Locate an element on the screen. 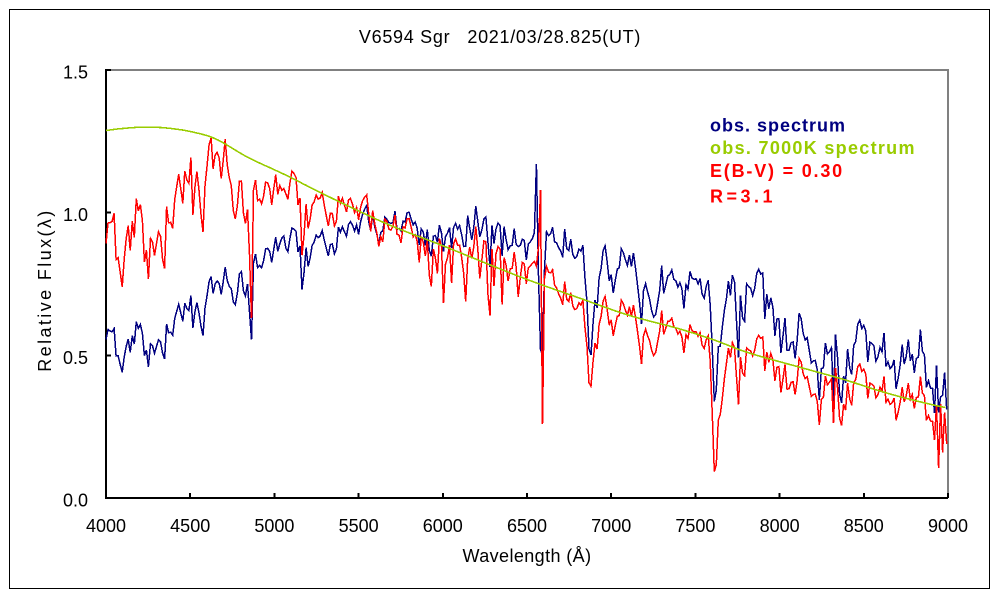 This screenshot has height=600, width=1000. svg-text: 4500 is located at coordinates (190, 526).